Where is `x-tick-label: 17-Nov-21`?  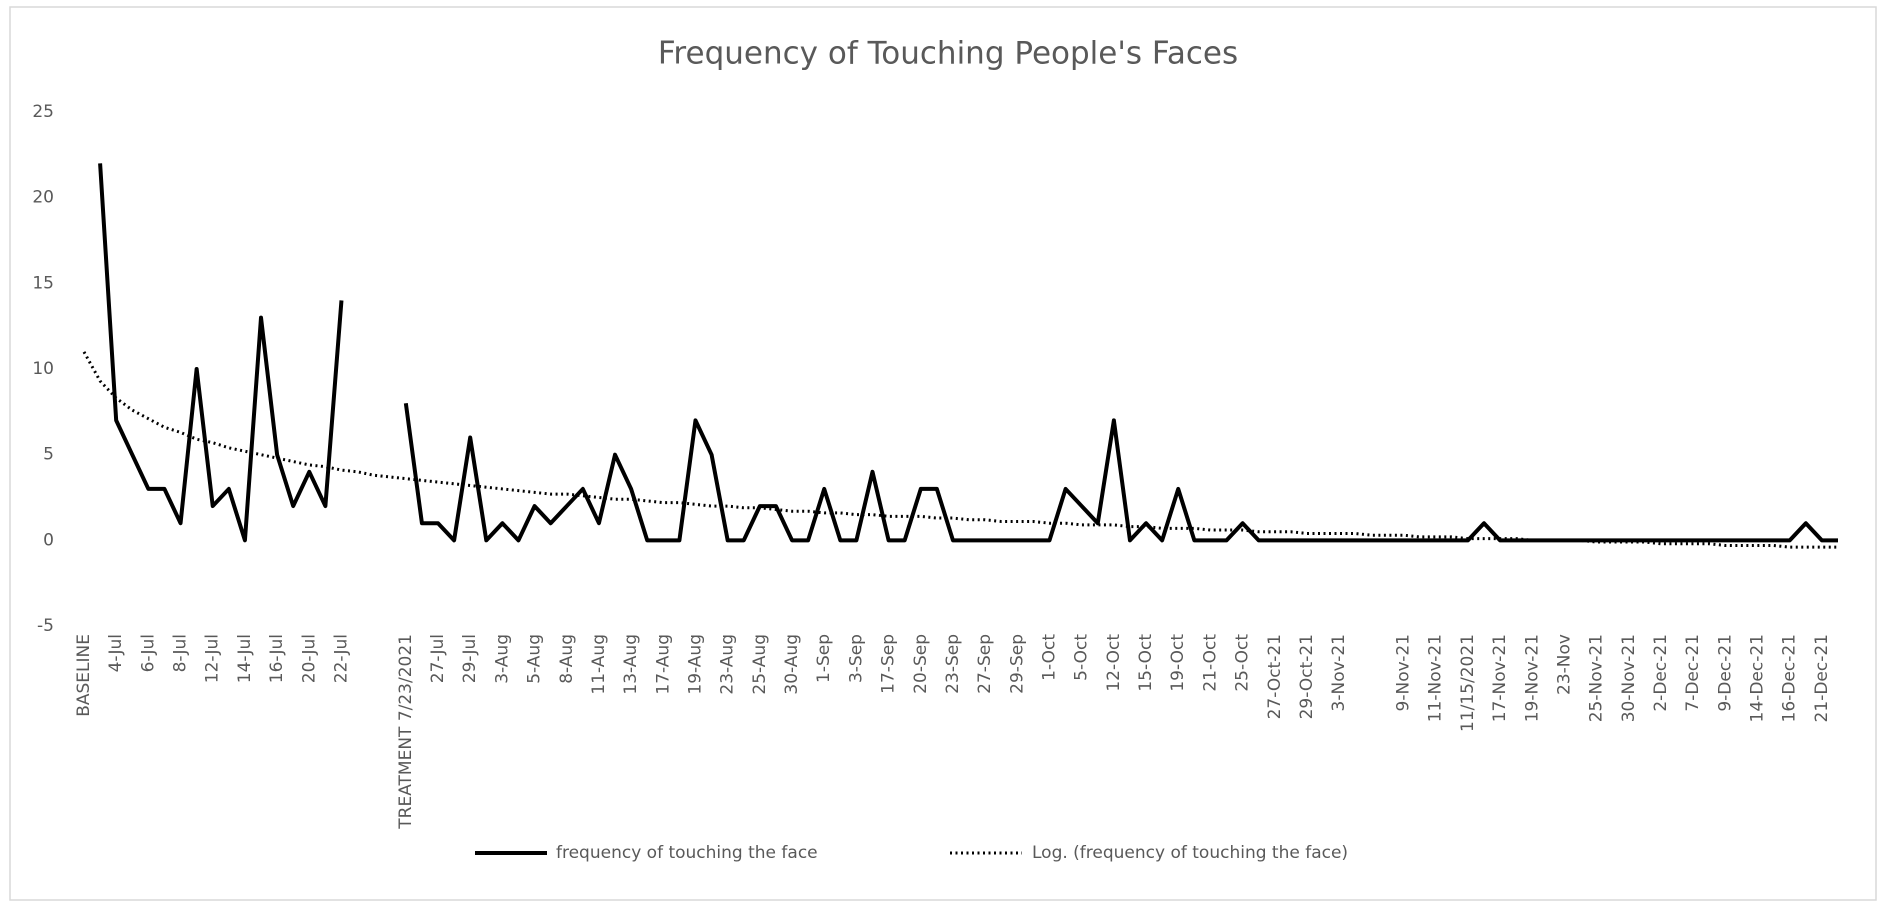 x-tick-label: 17-Nov-21 is located at coordinates (1500, 678).